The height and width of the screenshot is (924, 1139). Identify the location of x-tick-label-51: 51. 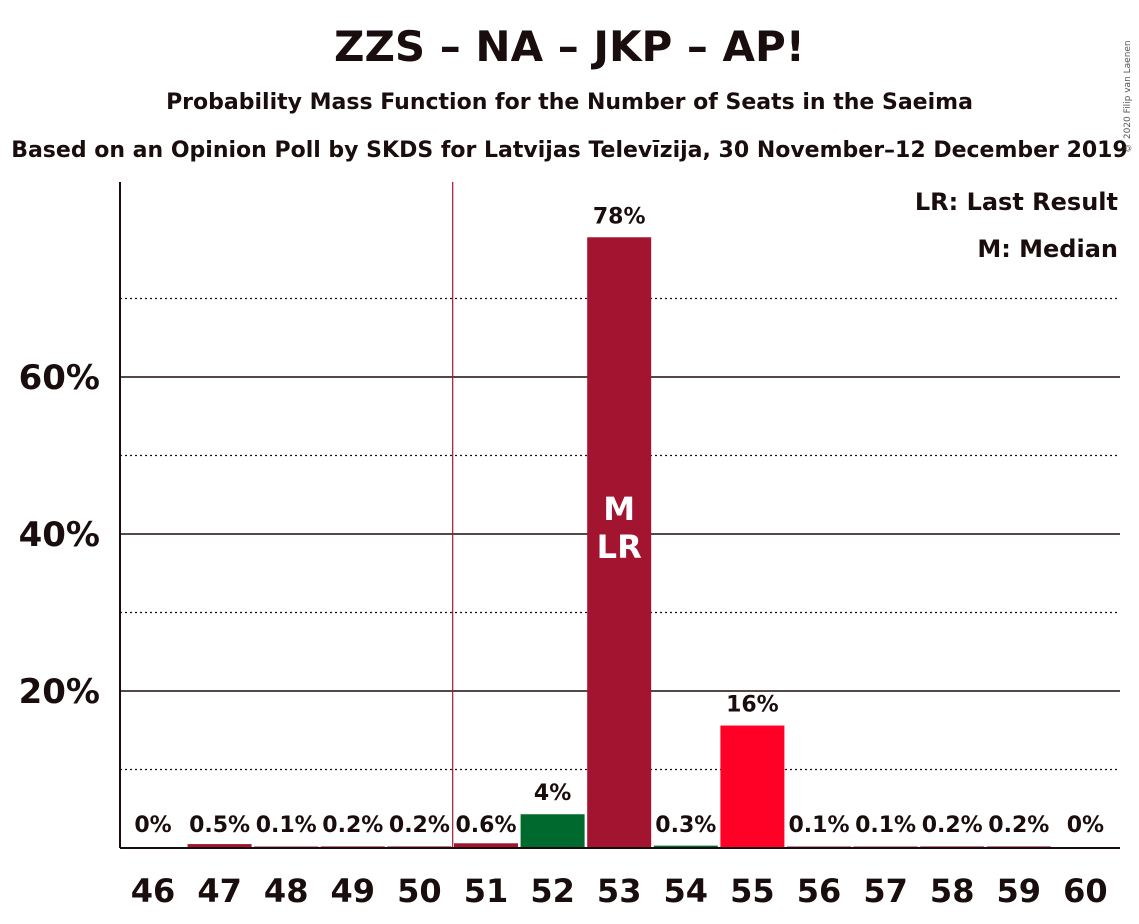
(486, 891).